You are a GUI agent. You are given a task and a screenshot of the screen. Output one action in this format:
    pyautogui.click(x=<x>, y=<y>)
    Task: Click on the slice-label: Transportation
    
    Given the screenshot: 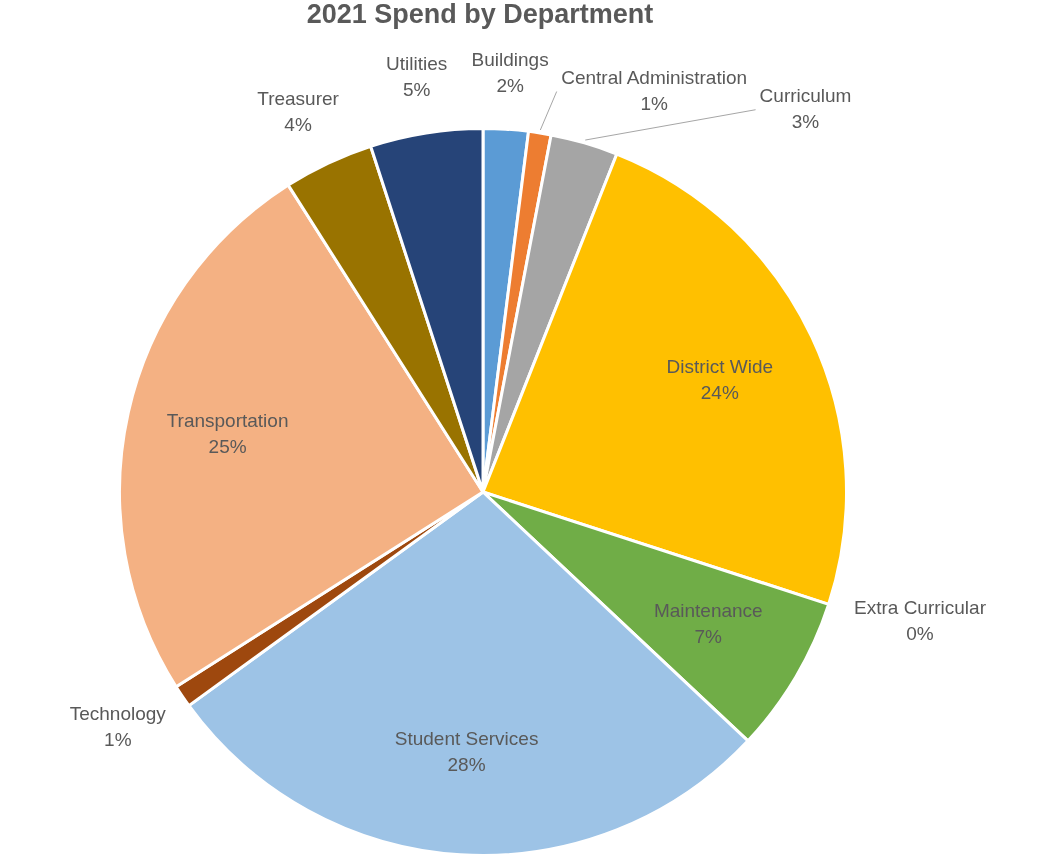 What is the action you would take?
    pyautogui.click(x=227, y=421)
    